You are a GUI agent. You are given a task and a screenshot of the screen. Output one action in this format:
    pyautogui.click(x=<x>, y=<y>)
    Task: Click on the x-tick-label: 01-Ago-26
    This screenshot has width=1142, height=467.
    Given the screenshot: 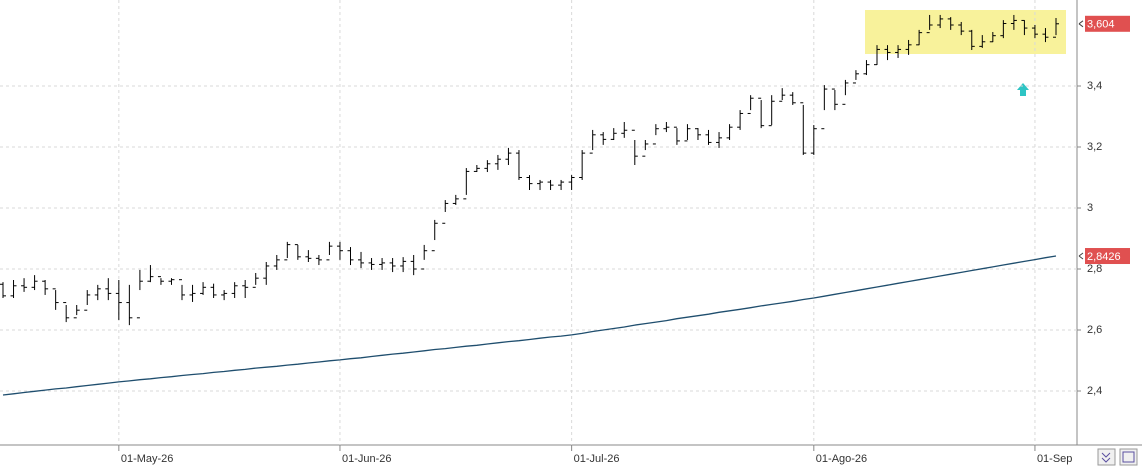 What is the action you would take?
    pyautogui.click(x=841, y=459)
    